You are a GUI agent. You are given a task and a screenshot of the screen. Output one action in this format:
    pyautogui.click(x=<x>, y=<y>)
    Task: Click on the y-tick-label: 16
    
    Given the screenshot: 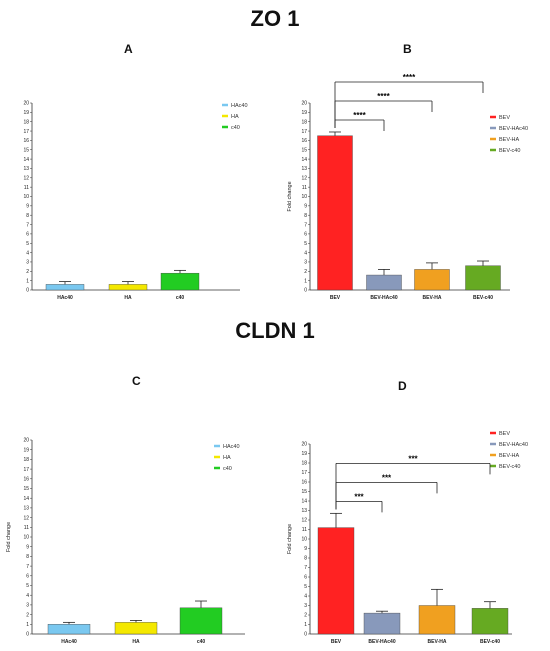 What is the action you would take?
    pyautogui.click(x=26, y=480)
    